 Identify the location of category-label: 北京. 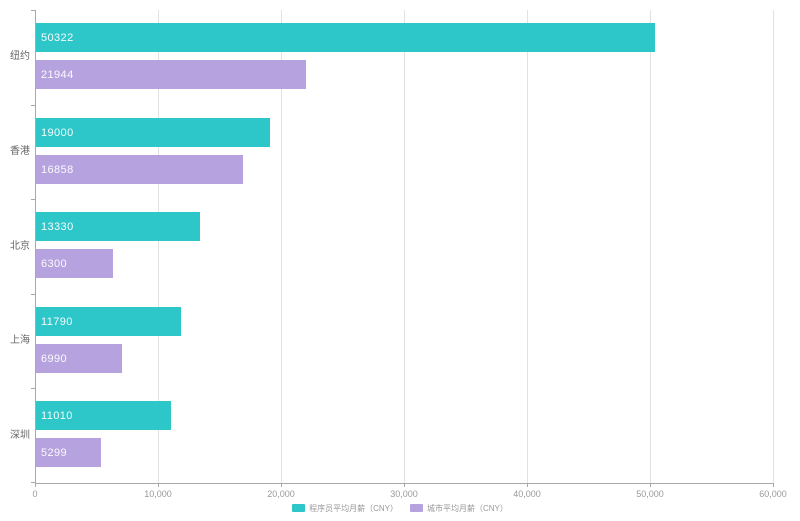
(20, 246).